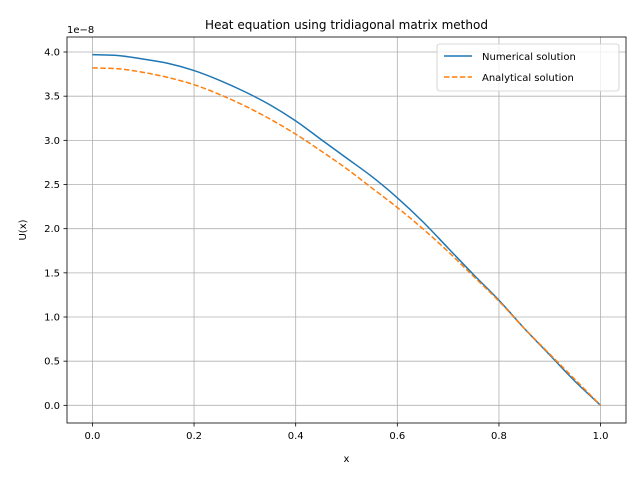 The height and width of the screenshot is (480, 640). What do you see at coordinates (499, 436) in the screenshot?
I see `x-tick-label: 0.8` at bounding box center [499, 436].